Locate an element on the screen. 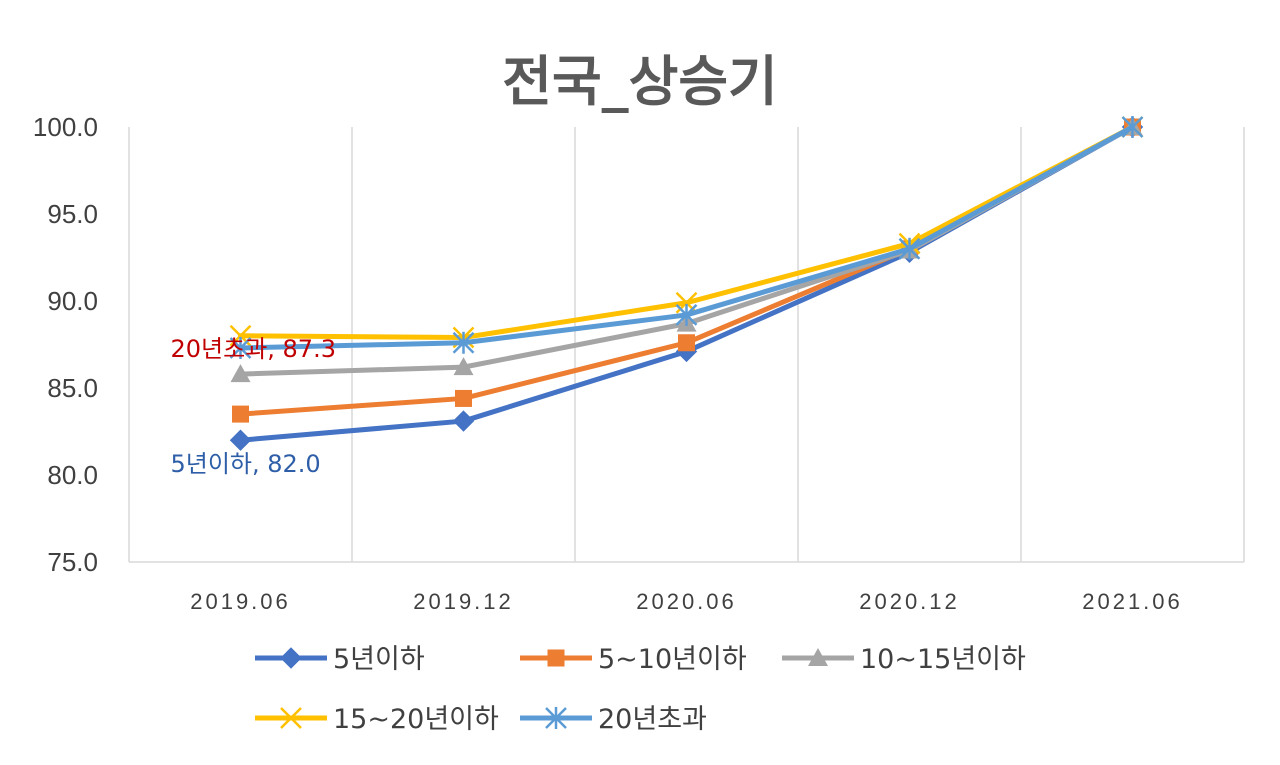  legend-item-3: 10~15년이하 is located at coordinates (904, 659).